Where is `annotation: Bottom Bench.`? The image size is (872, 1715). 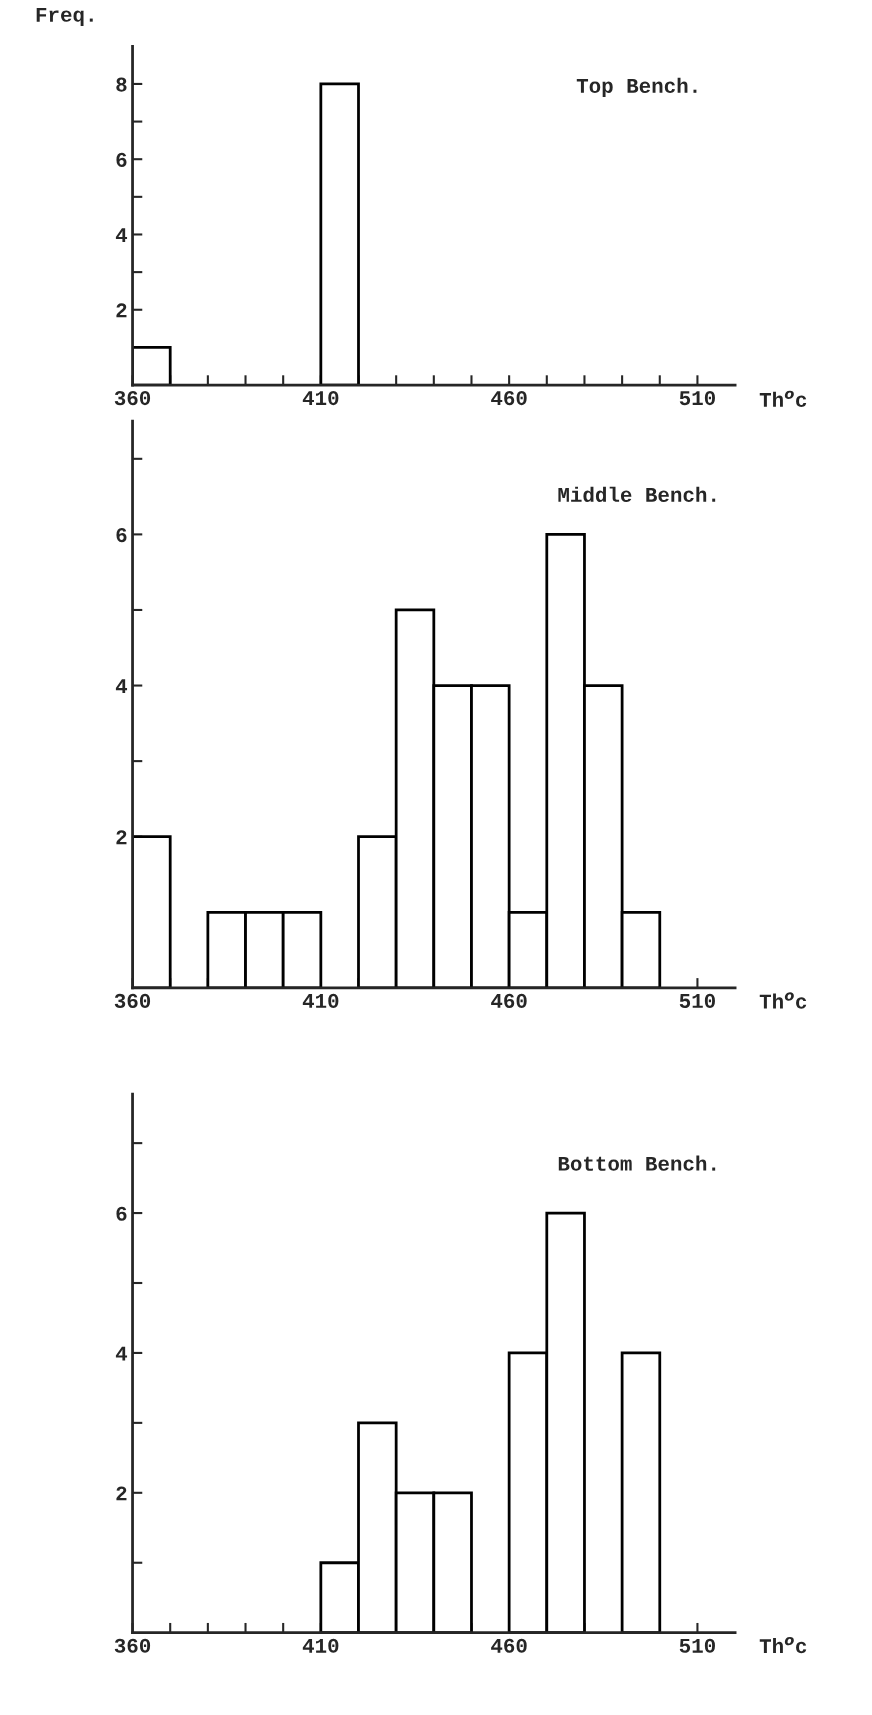 annotation: Bottom Bench. is located at coordinates (637, 1163).